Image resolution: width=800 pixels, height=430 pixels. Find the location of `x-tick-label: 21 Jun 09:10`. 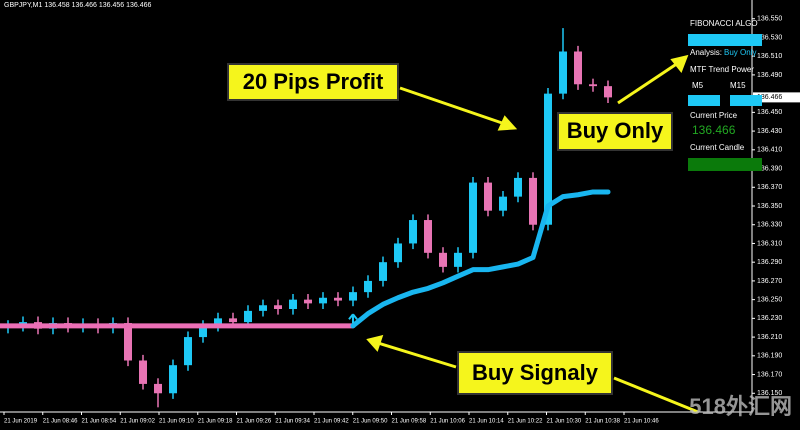

x-tick-label: 21 Jun 09:10 is located at coordinates (176, 422).